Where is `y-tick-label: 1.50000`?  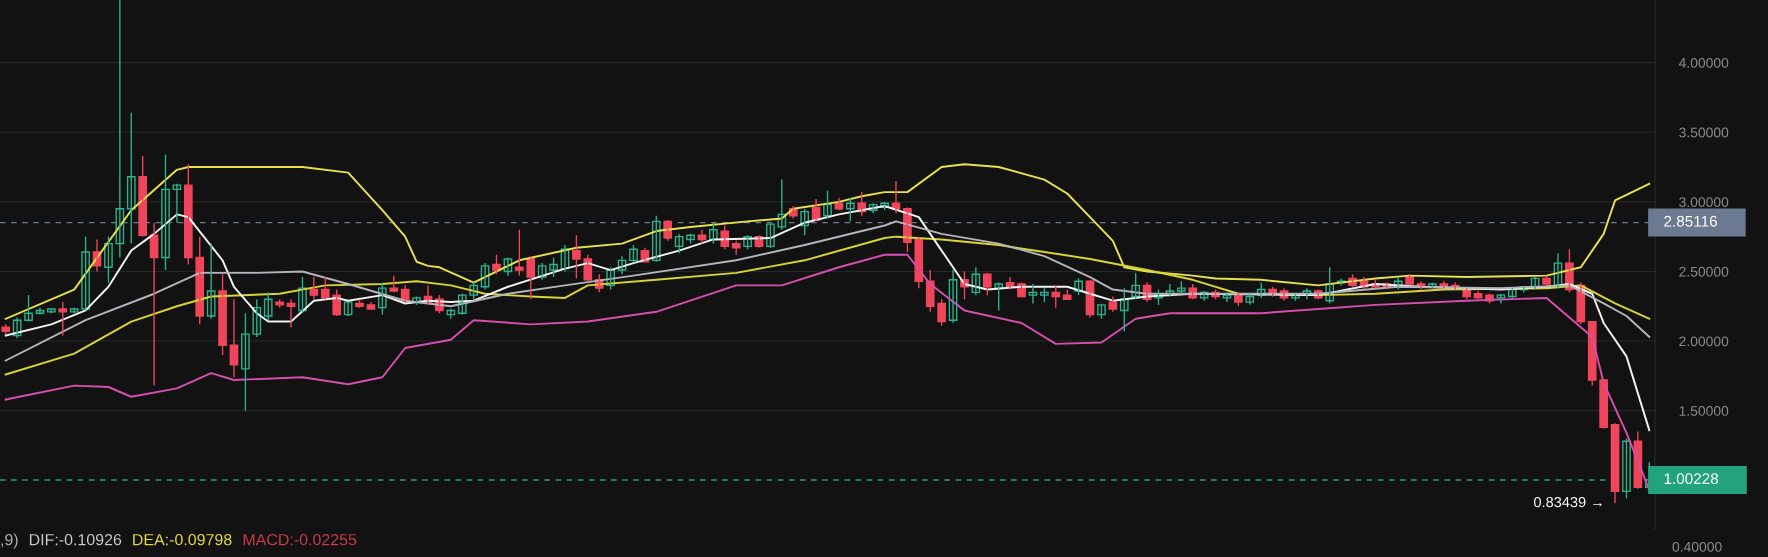
y-tick-label: 1.50000 is located at coordinates (1704, 411).